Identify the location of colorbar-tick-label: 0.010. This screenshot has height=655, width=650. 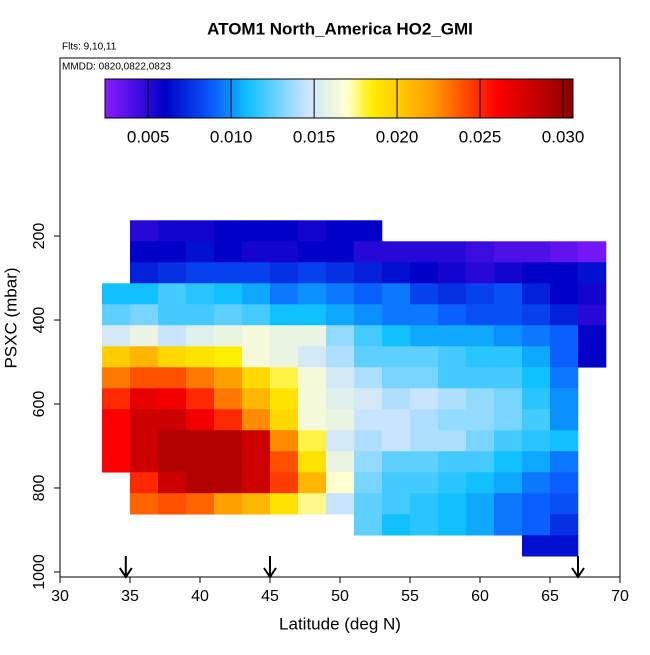
(231, 136).